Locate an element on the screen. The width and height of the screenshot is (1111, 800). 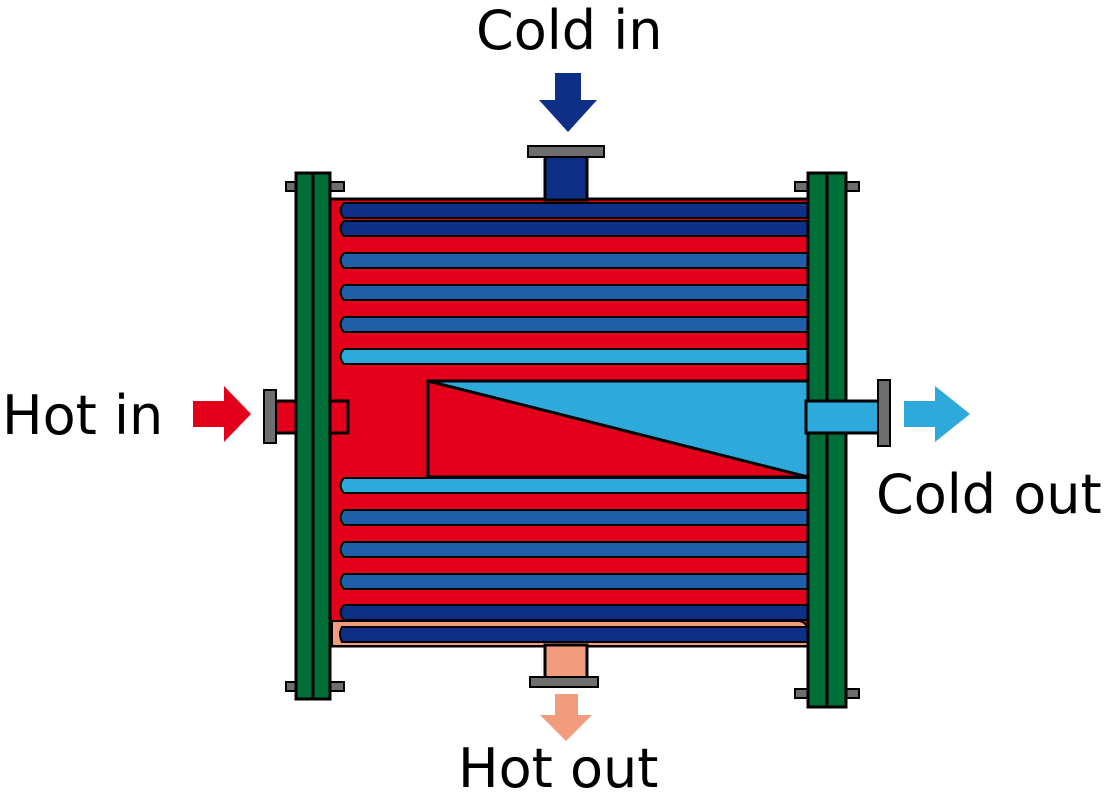
cold-in-arrow is located at coordinates (568, 102).